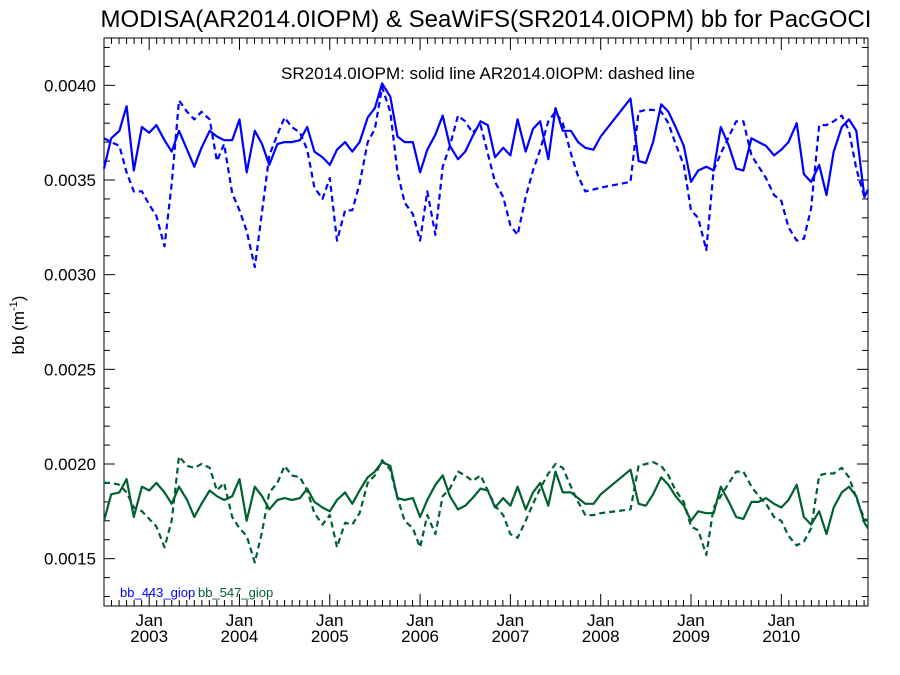 Image resolution: width=900 pixels, height=675 pixels. What do you see at coordinates (157, 592) in the screenshot?
I see `legend-item-bb_443_giop: bb_443_giop` at bounding box center [157, 592].